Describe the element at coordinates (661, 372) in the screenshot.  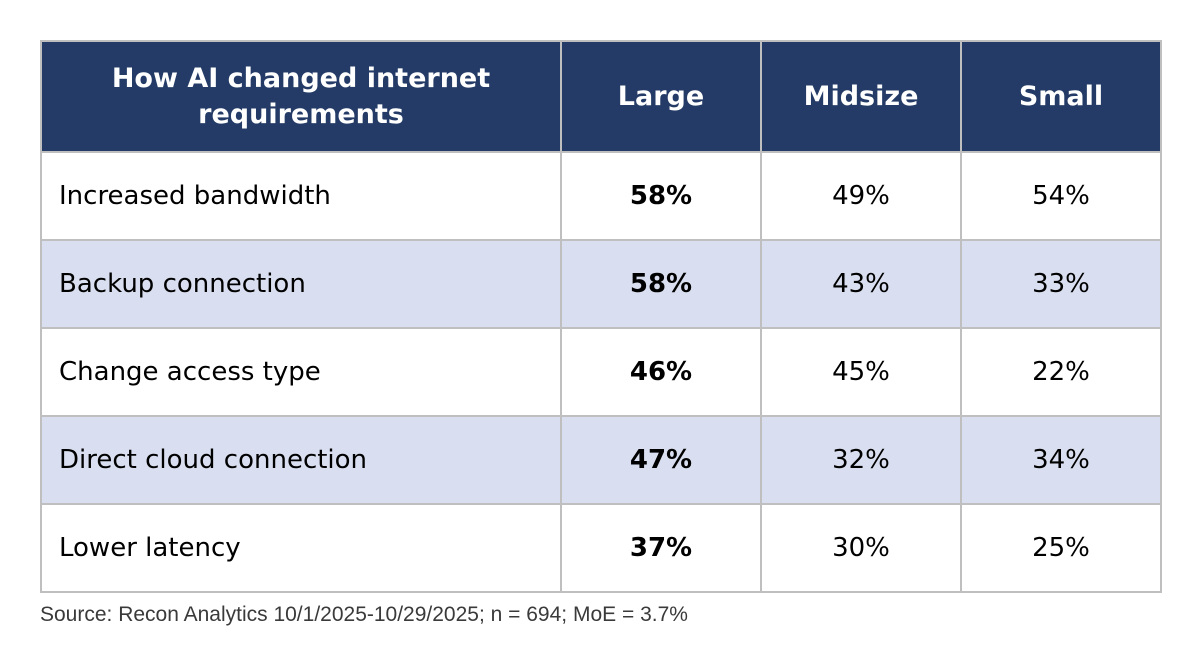
I see `value-large: 46%` at that location.